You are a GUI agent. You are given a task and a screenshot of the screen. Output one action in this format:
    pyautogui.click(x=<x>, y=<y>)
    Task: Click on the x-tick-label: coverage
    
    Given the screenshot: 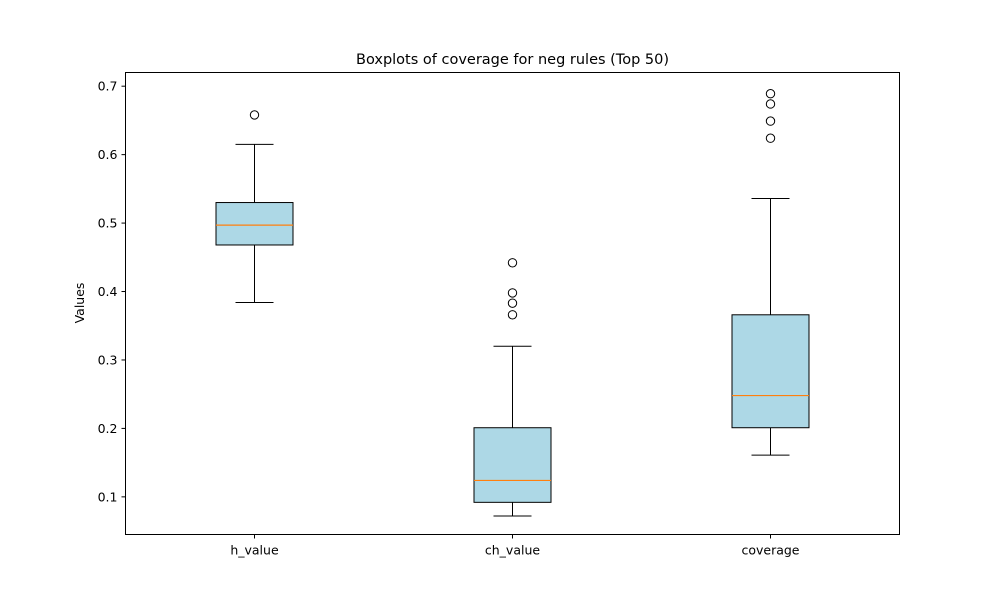 What is the action you would take?
    pyautogui.click(x=770, y=550)
    